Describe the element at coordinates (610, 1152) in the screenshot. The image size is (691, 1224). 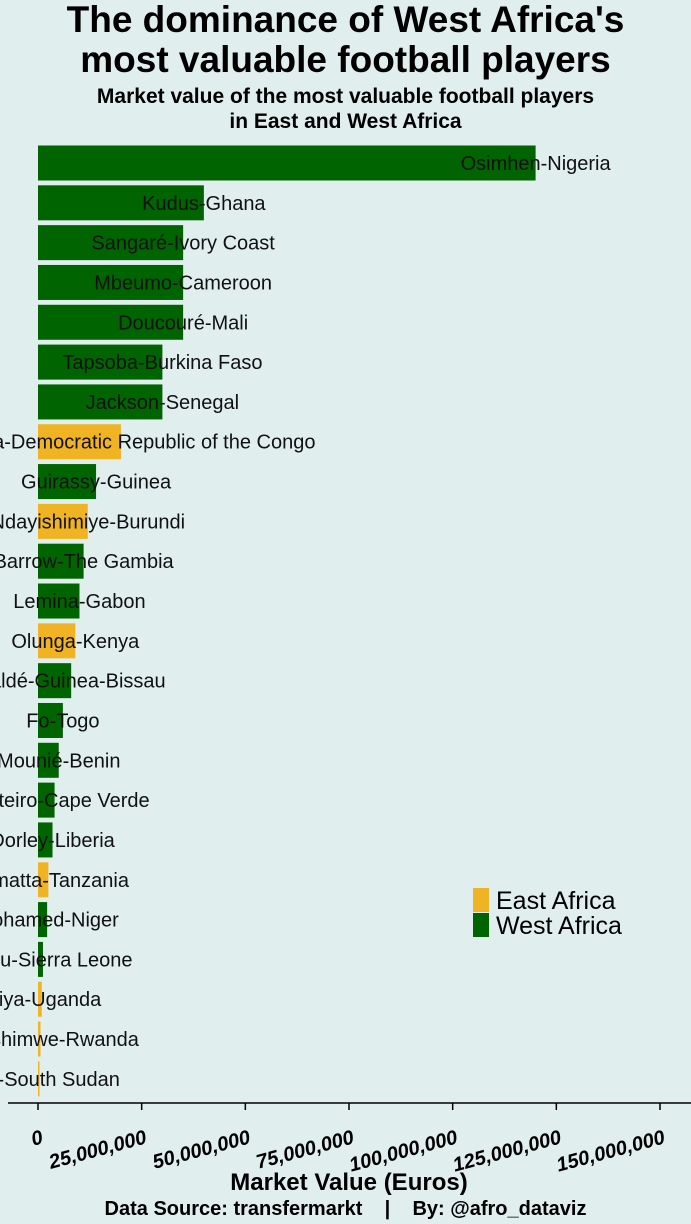
I see `x-tick-label-6: 150,000,000` at that location.